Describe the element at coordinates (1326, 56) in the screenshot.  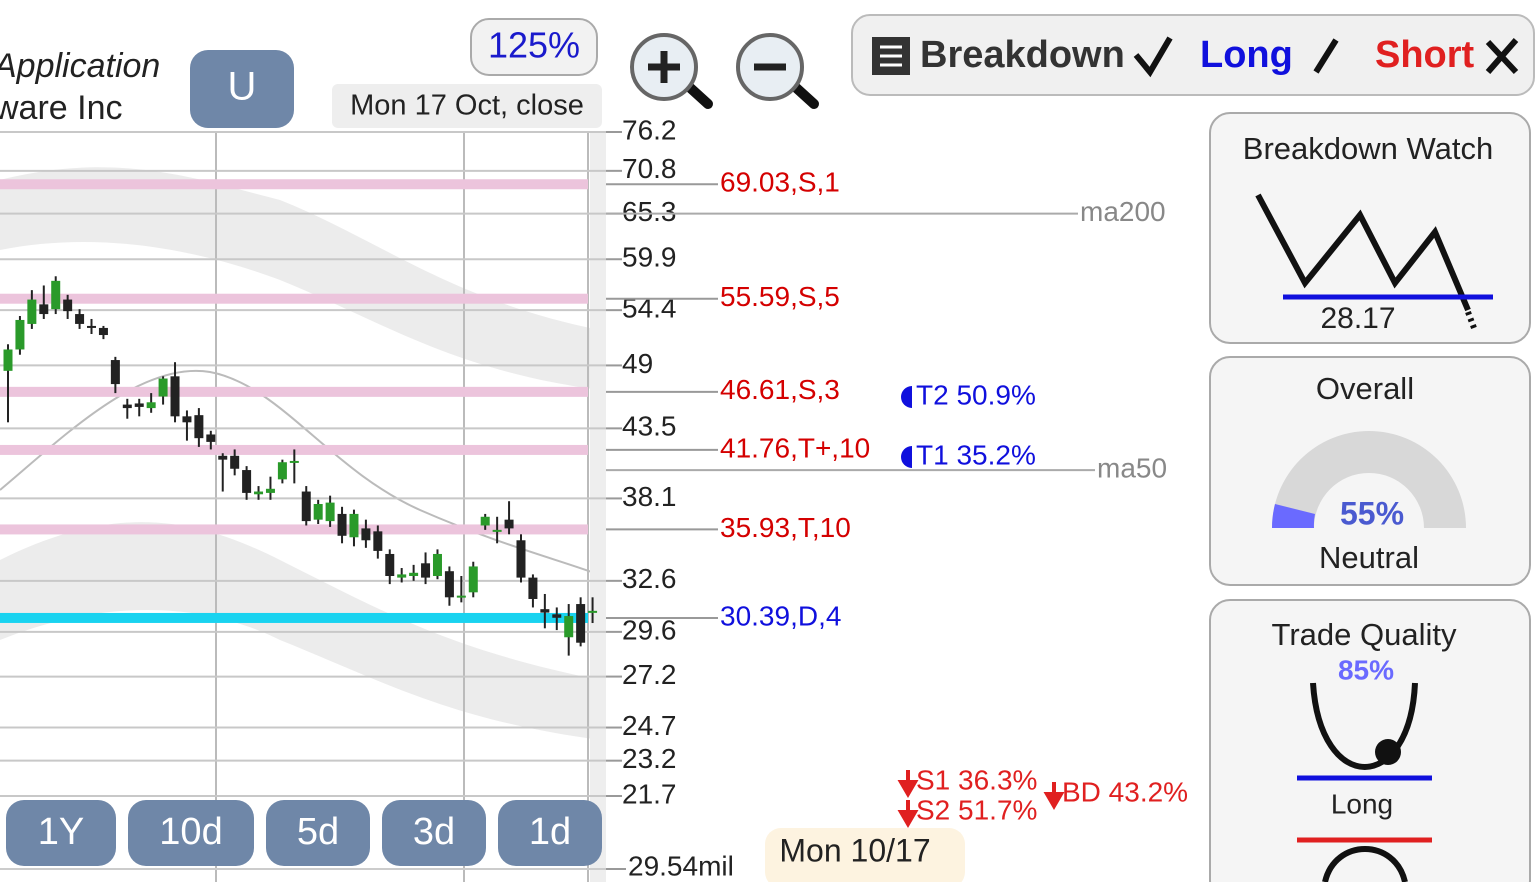
I see `slash-icon` at that location.